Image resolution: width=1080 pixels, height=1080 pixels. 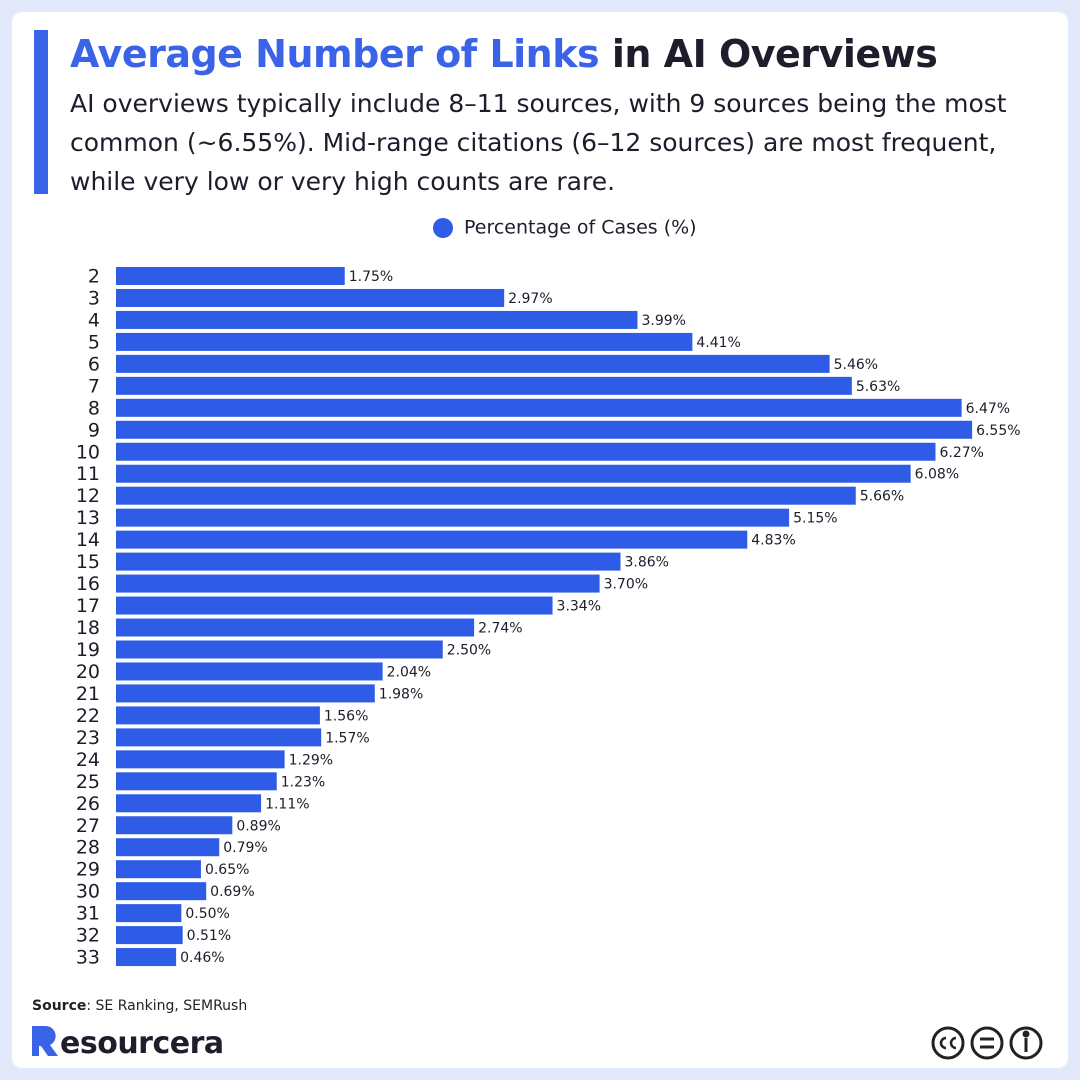 I want to click on value-label: 0.69%, so click(x=232, y=892).